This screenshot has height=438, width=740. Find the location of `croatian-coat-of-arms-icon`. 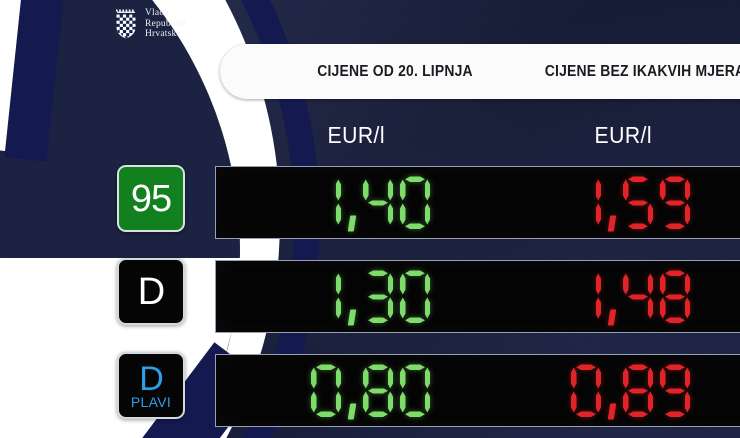

croatian-coat-of-arms-icon is located at coordinates (126, 24).